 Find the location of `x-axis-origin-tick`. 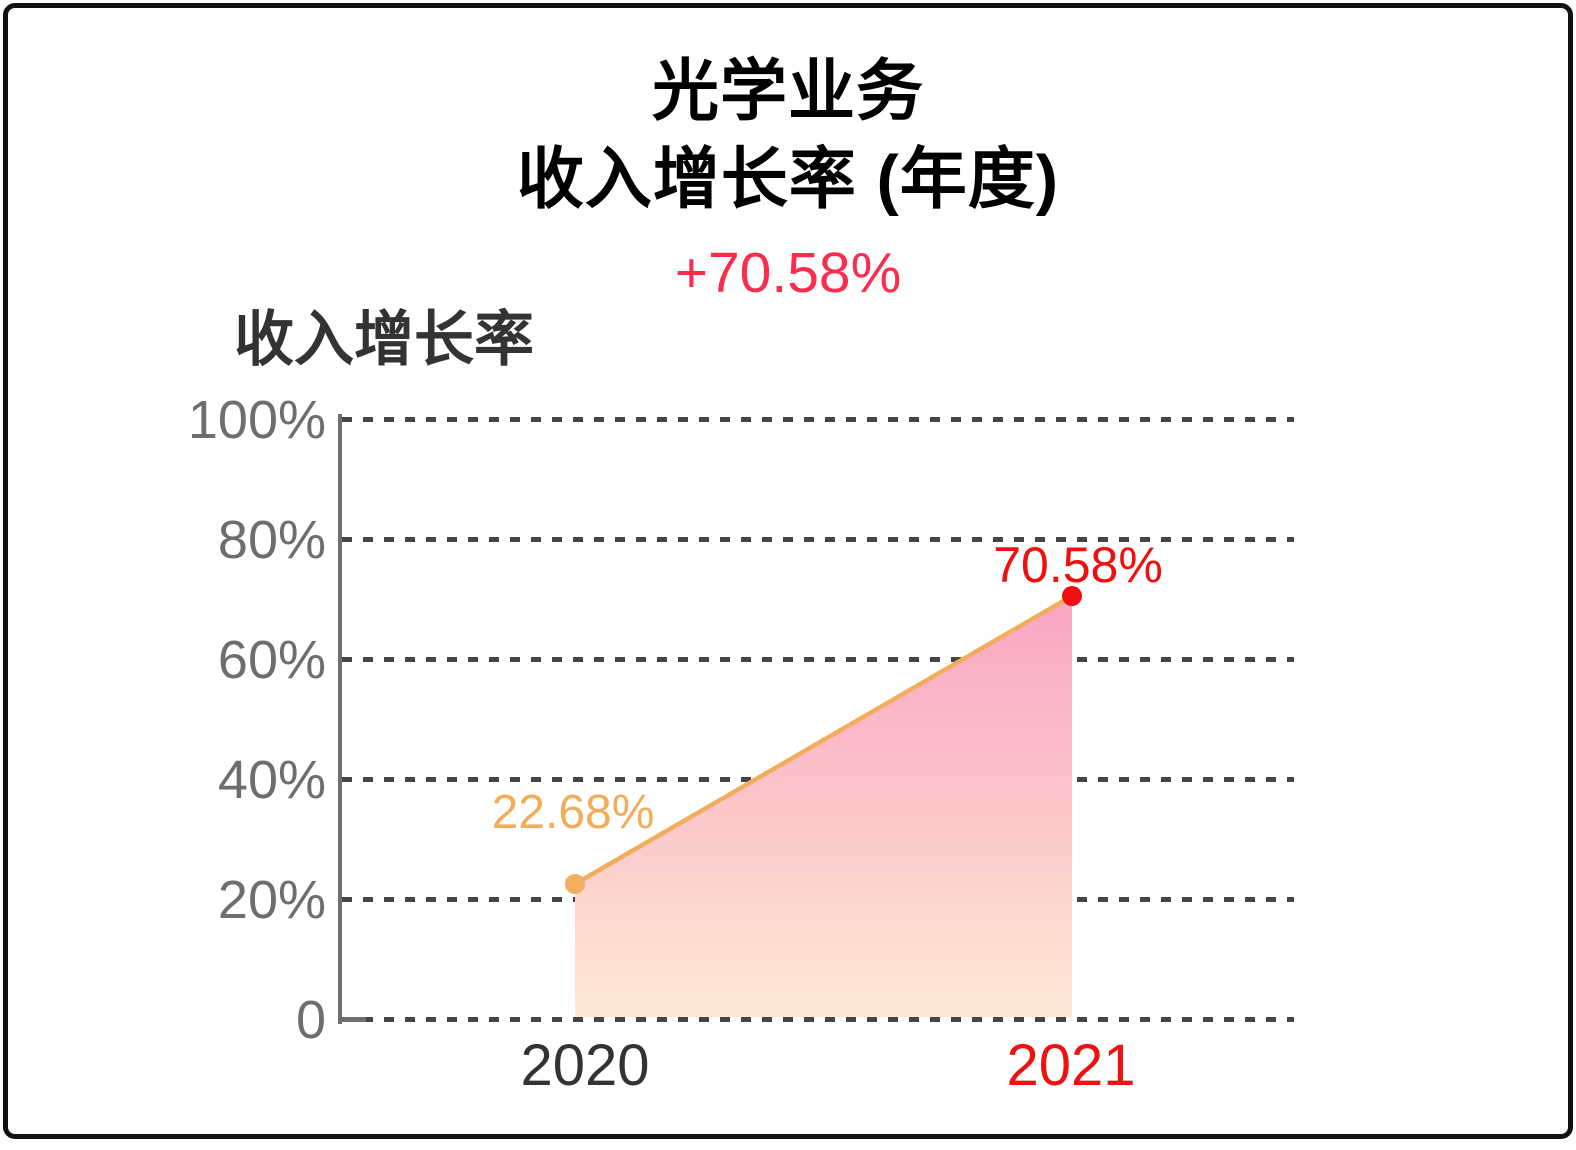

x-axis-origin-tick is located at coordinates (354, 1019).